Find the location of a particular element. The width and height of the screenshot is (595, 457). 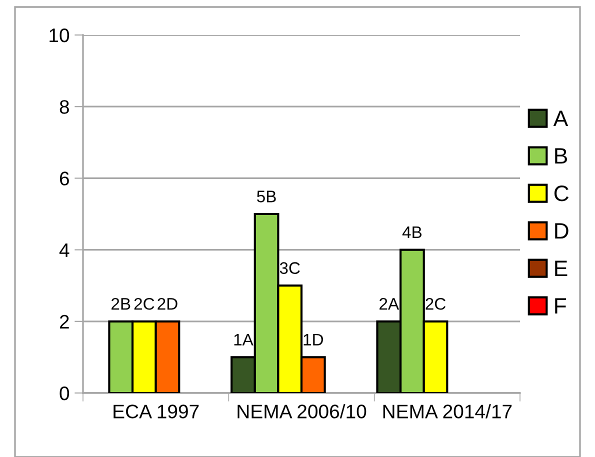

data-label: 4B is located at coordinates (412, 232).